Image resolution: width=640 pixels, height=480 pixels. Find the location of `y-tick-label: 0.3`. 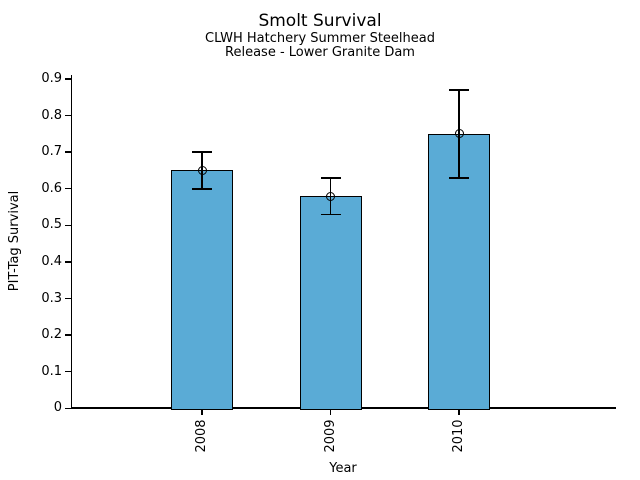

y-tick-label: 0.3 is located at coordinates (51, 298).